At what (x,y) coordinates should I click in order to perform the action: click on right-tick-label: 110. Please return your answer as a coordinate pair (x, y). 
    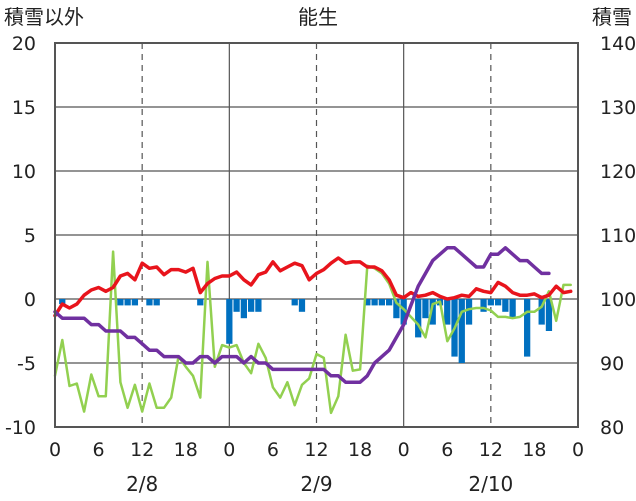
    Looking at the image, I should click on (618, 236).